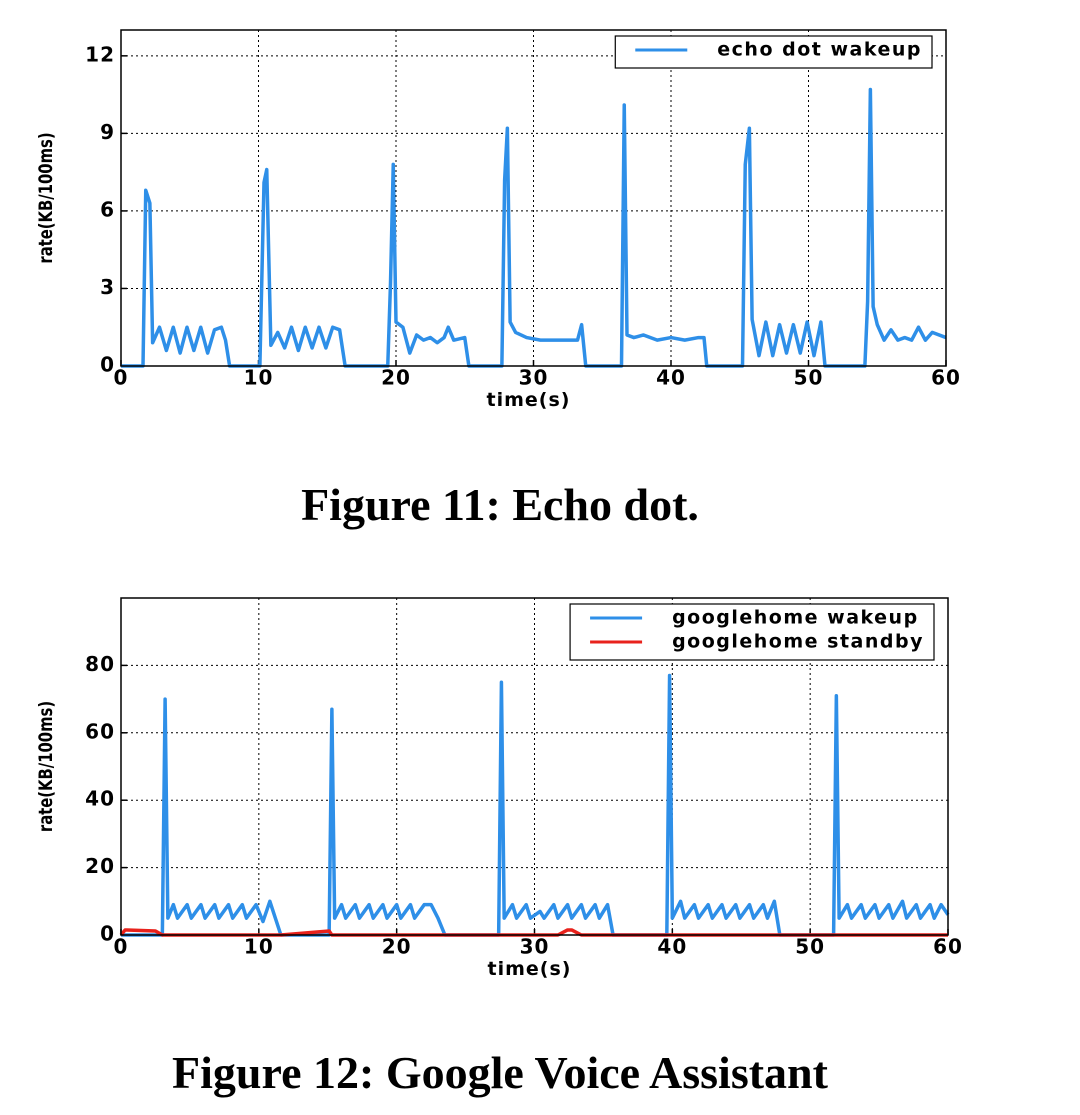 This screenshot has height=1115, width=1080. I want to click on legend: echo dot wakeup, so click(773, 52).